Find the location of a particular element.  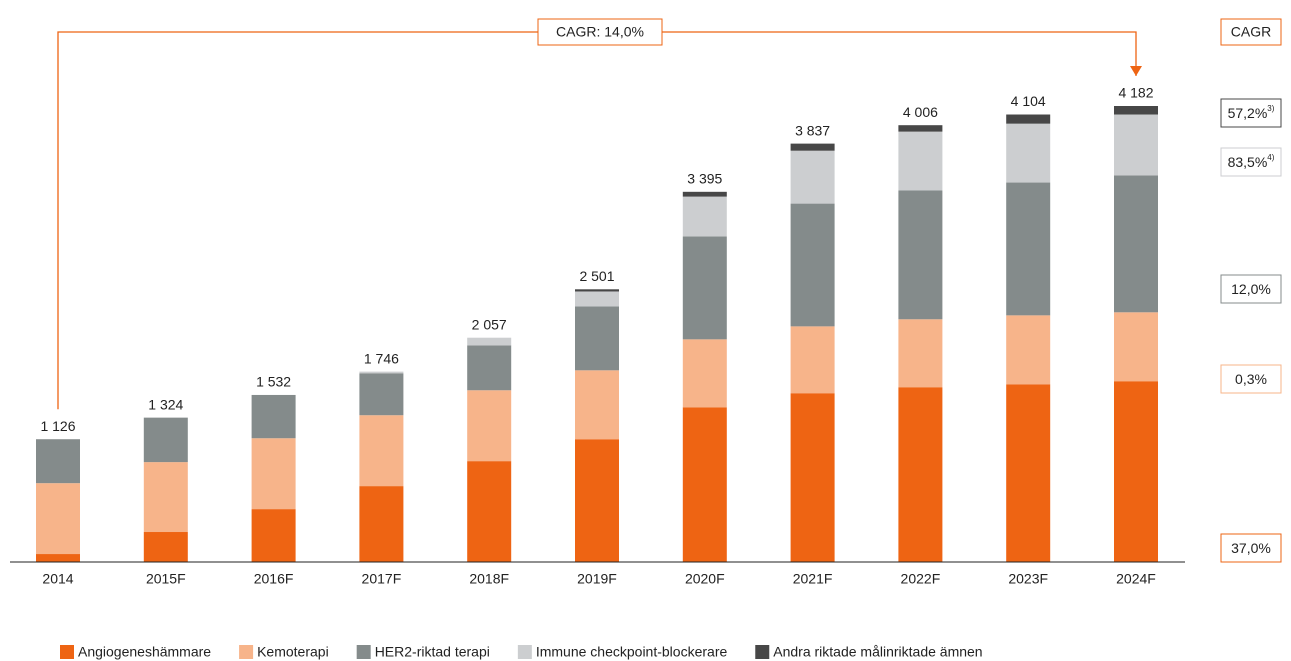

cagr-value: 57,2%3) is located at coordinates (1251, 112).